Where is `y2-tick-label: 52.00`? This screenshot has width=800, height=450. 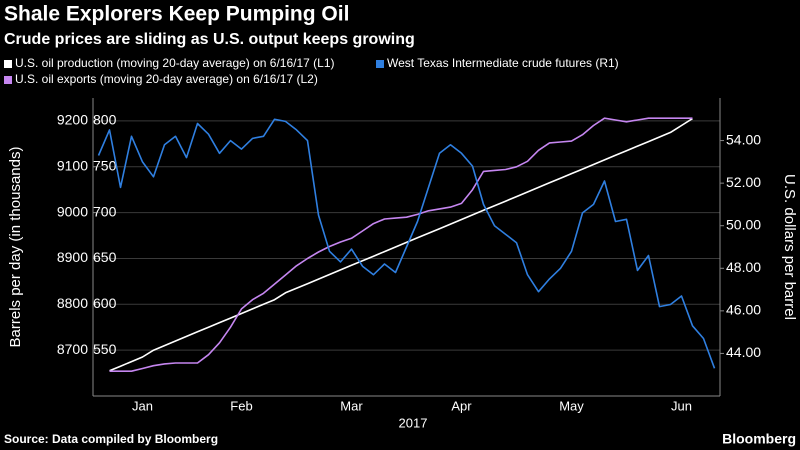 y2-tick-label: 52.00 is located at coordinates (743, 182).